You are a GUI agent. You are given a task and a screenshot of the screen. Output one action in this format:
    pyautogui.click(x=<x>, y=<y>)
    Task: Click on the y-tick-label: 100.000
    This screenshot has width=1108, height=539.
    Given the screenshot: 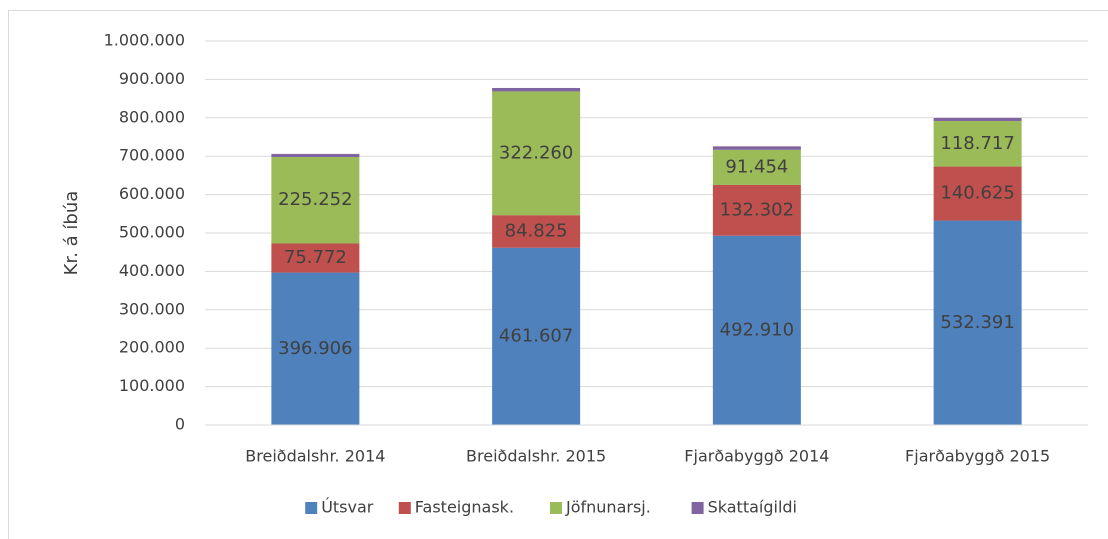 What is the action you would take?
    pyautogui.click(x=152, y=385)
    